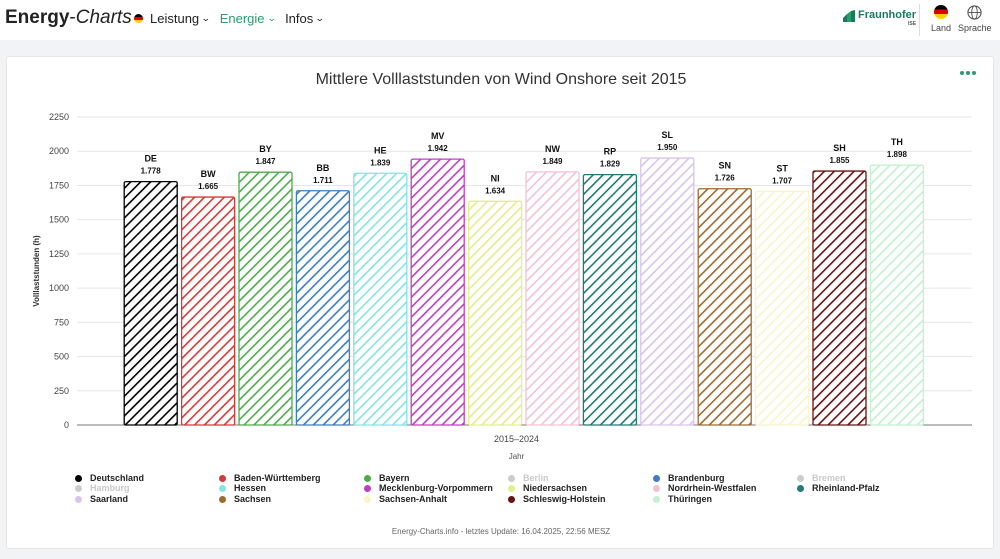 The width and height of the screenshot is (1000, 559). Describe the element at coordinates (242, 18) in the screenshot. I see `nav-energie-label: Energie` at that location.